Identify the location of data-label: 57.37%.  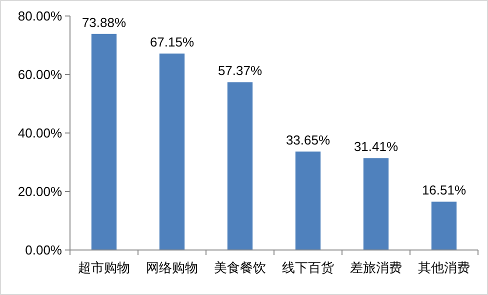
(240, 70).